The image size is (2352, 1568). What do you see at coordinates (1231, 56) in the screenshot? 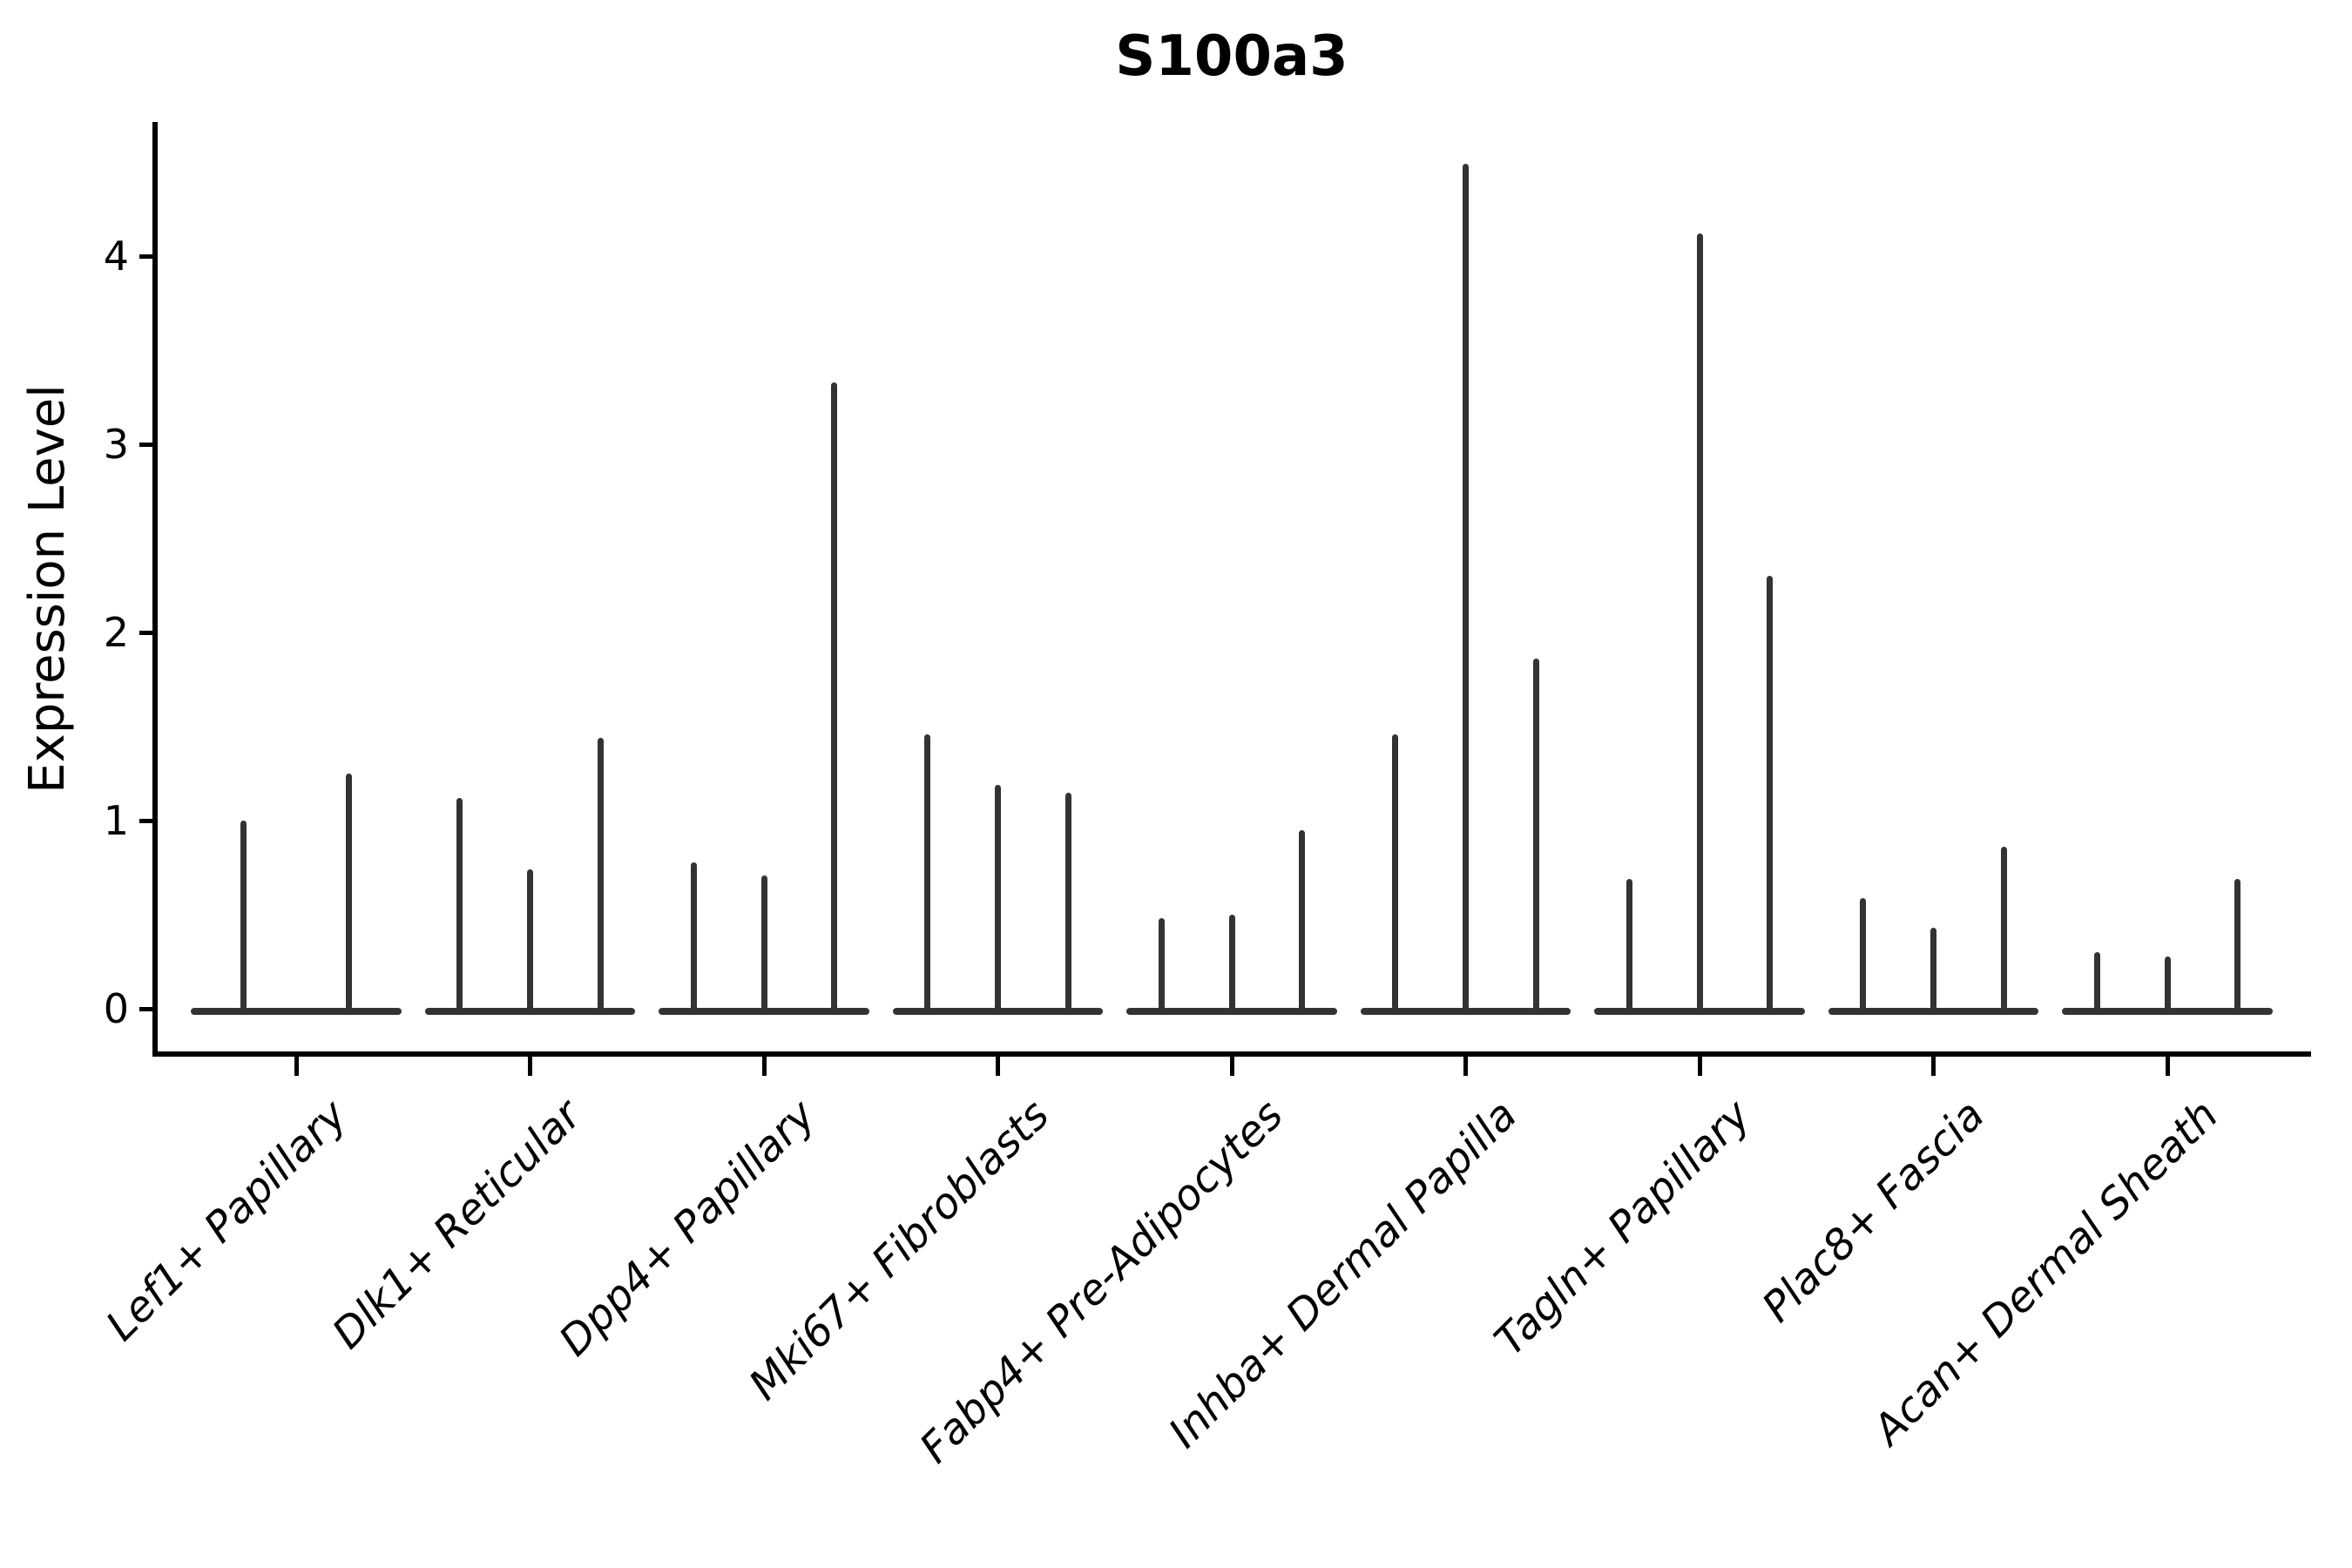
I see `chart-title: S100a3` at bounding box center [1231, 56].